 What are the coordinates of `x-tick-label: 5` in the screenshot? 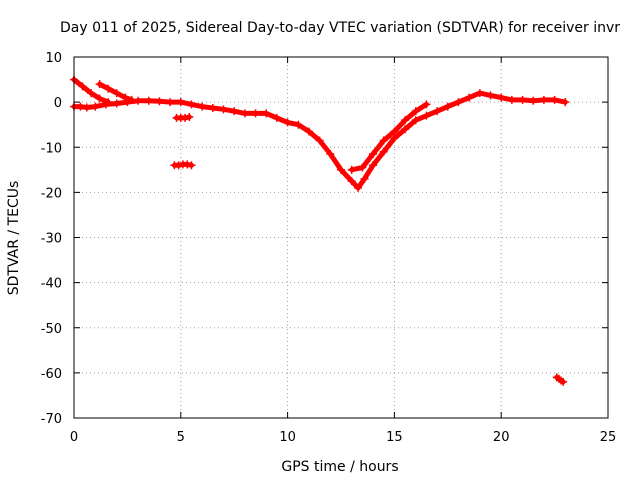 It's located at (181, 437).